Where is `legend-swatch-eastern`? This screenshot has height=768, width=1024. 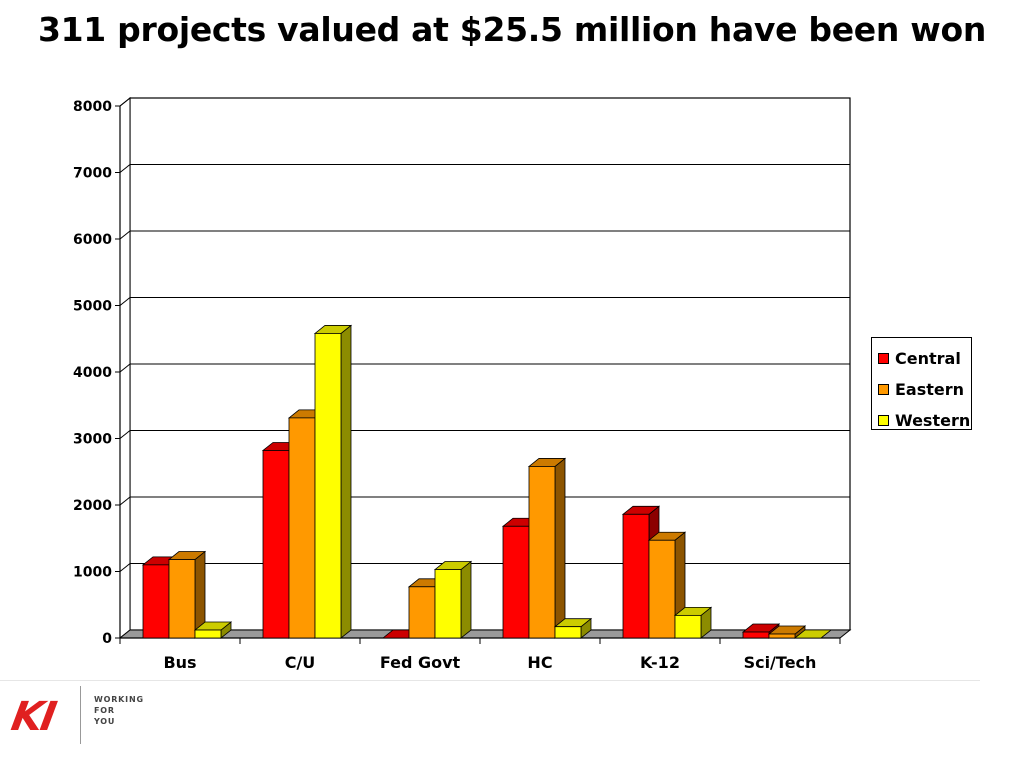
legend-swatch-eastern is located at coordinates (883, 389).